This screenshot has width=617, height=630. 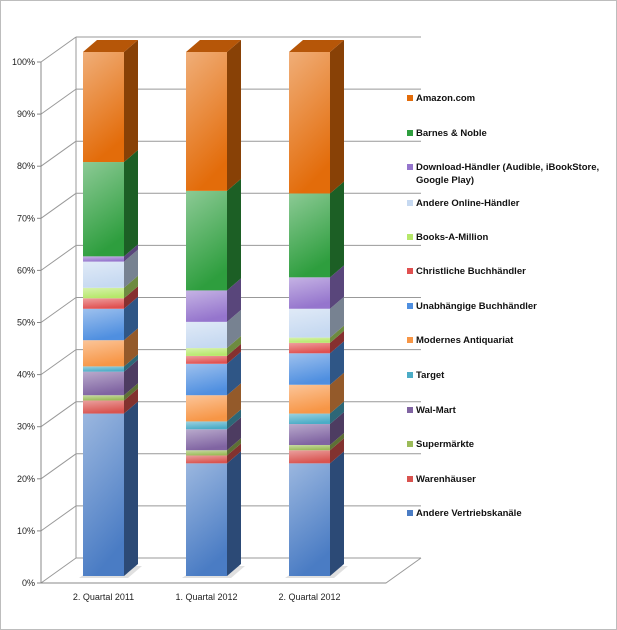 What do you see at coordinates (460, 340) in the screenshot?
I see `legend-item: Modernes Antiquariat` at bounding box center [460, 340].